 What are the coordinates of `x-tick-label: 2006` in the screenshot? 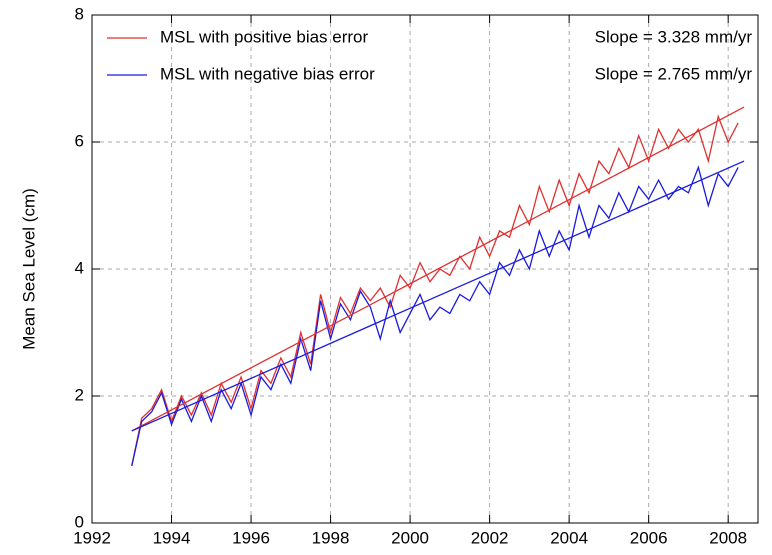 It's located at (649, 537).